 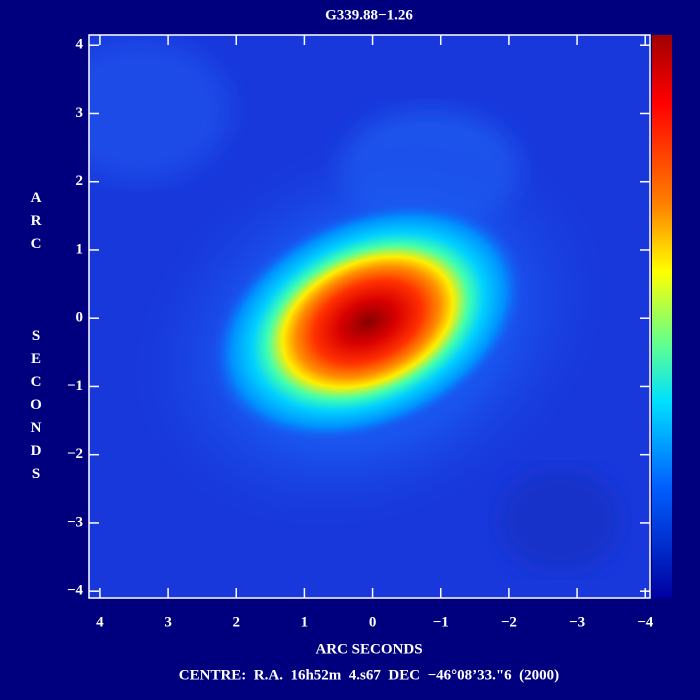 I want to click on y-tick-label: 1, so click(x=80, y=249).